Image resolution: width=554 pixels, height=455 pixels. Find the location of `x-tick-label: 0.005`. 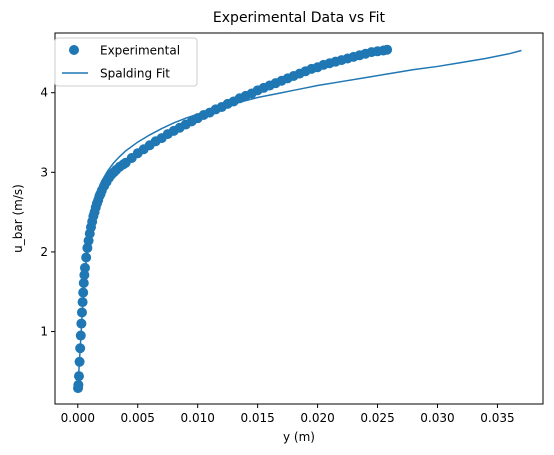

x-tick-label: 0.005 is located at coordinates (138, 418).